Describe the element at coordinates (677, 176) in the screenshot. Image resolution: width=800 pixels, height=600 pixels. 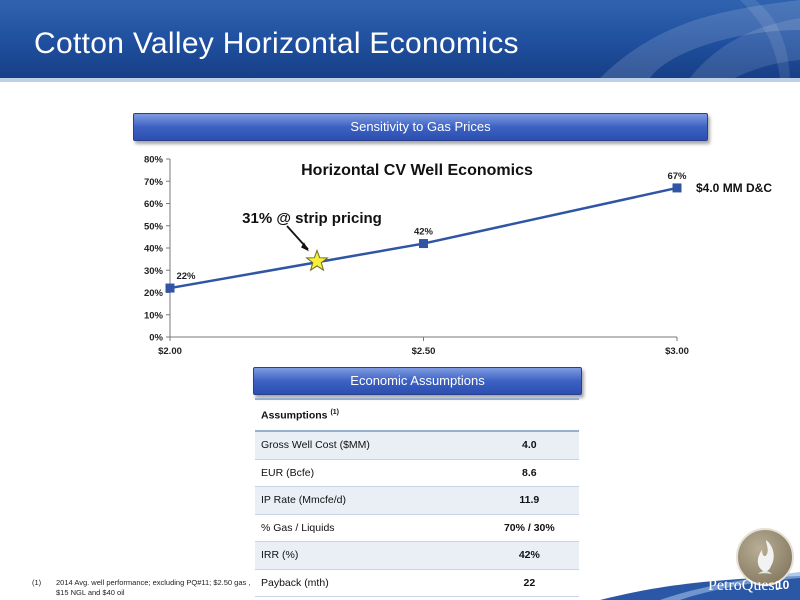
I see `data-label: 67%` at that location.